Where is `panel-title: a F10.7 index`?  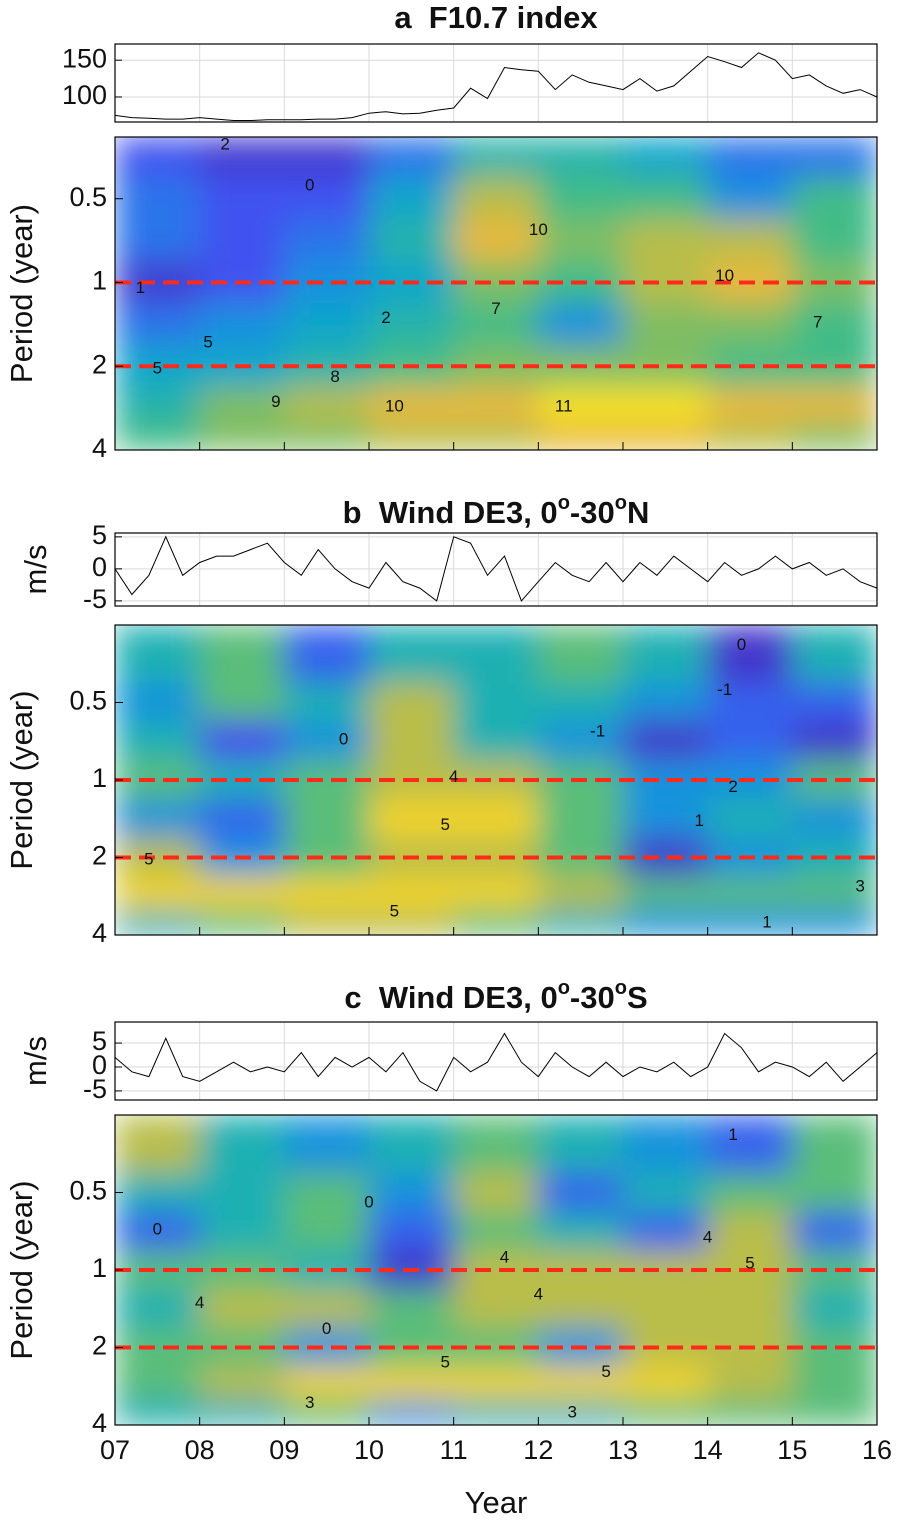
panel-title: a F10.7 index is located at coordinates (496, 17).